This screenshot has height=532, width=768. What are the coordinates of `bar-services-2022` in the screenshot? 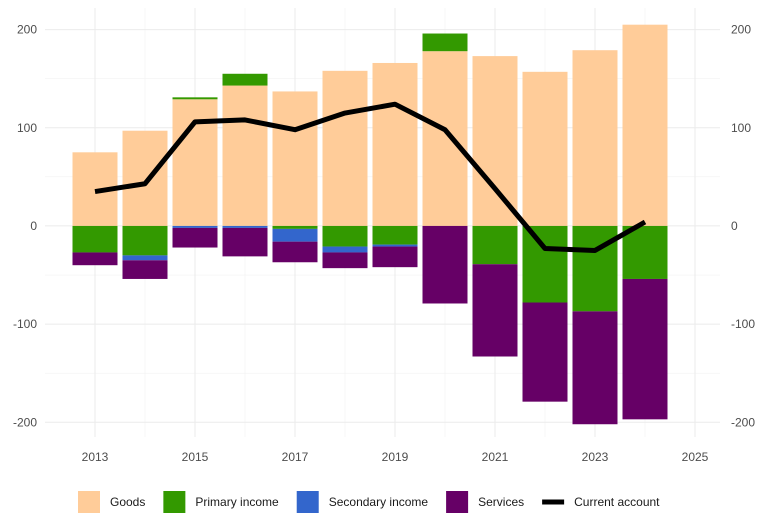 It's located at (545, 352).